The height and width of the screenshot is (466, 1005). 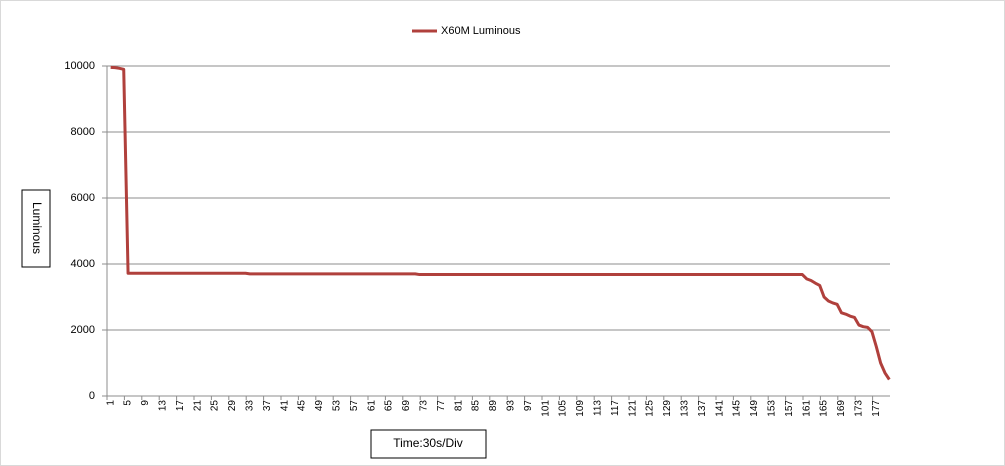 What do you see at coordinates (772, 408) in the screenshot?
I see `x-tick-label: 153` at bounding box center [772, 408].